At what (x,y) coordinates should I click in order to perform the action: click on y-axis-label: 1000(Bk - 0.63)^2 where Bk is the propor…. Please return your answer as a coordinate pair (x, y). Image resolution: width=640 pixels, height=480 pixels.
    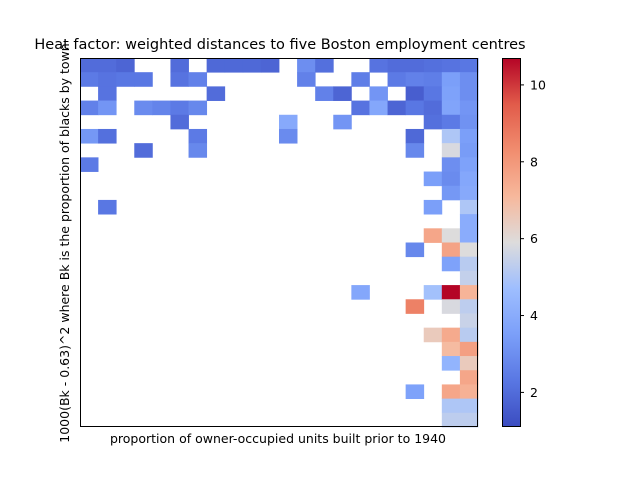
    Looking at the image, I should click on (64, 242).